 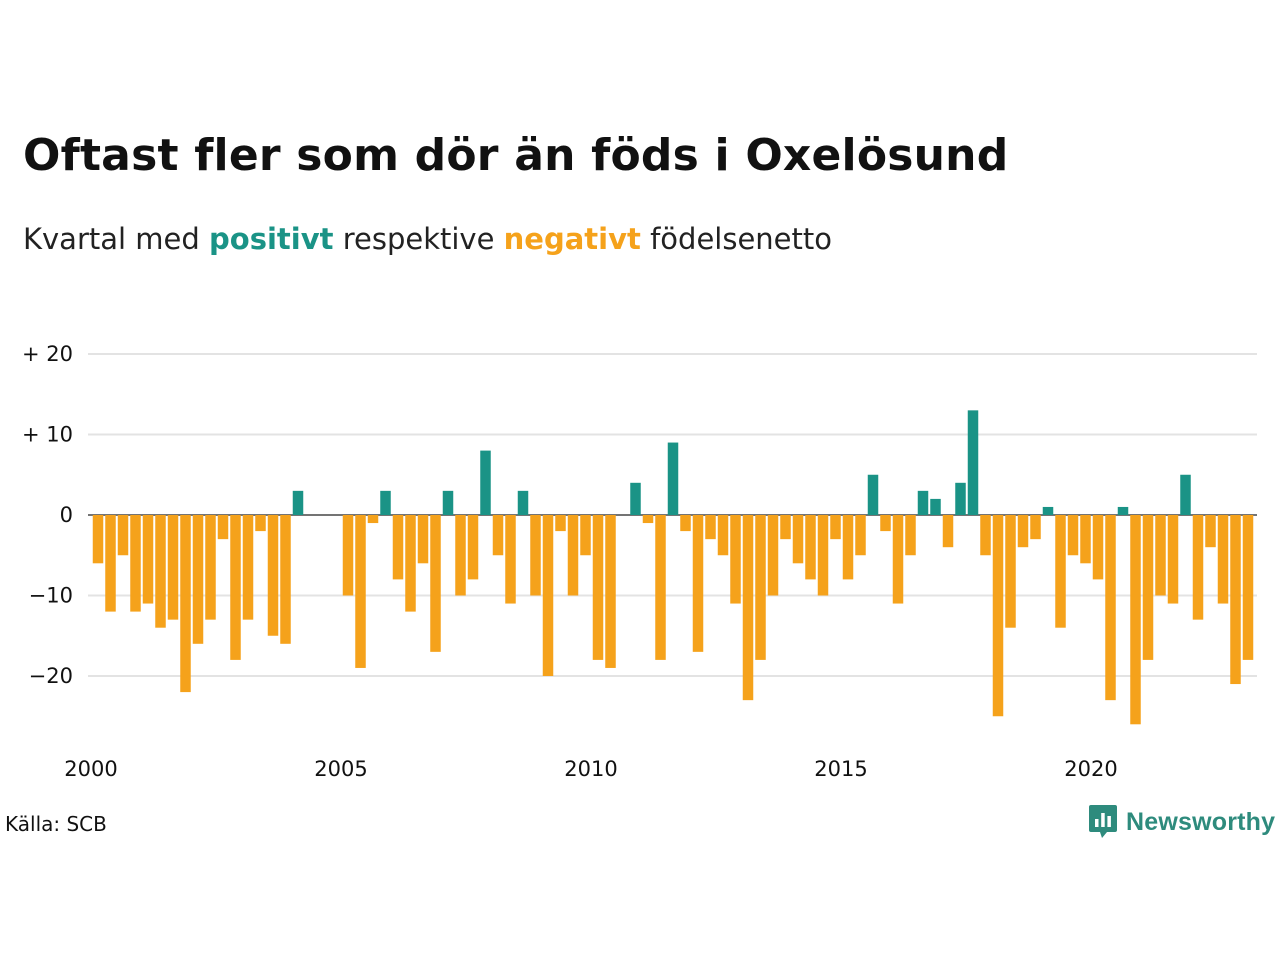 I want to click on subtitle-positive-word: positivt, so click(x=271, y=239).